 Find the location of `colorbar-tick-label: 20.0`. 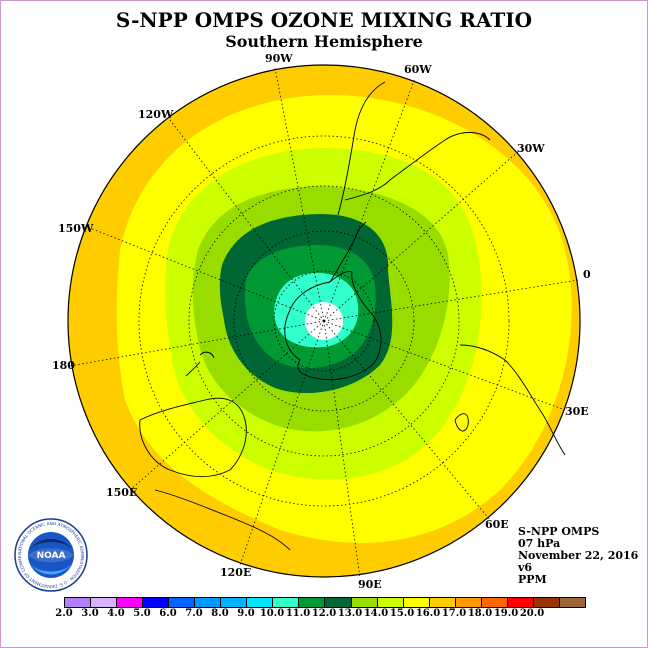

colorbar-tick-label: 20.0 is located at coordinates (532, 613).